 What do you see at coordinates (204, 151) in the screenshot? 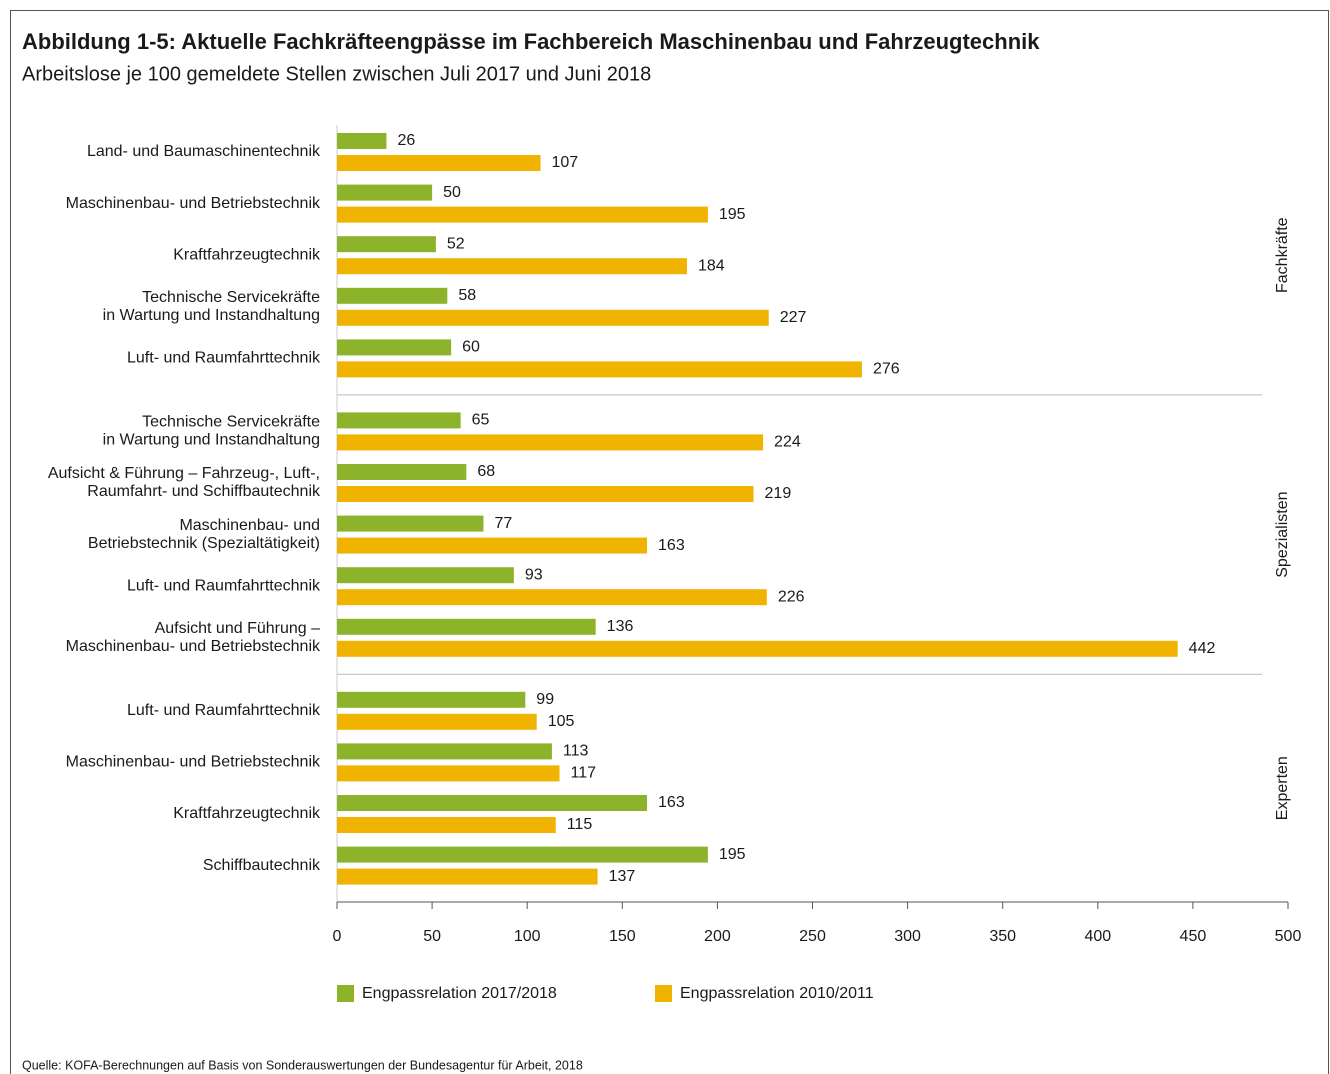
I see `category-label: Land- und Baumaschinentechnik` at bounding box center [204, 151].